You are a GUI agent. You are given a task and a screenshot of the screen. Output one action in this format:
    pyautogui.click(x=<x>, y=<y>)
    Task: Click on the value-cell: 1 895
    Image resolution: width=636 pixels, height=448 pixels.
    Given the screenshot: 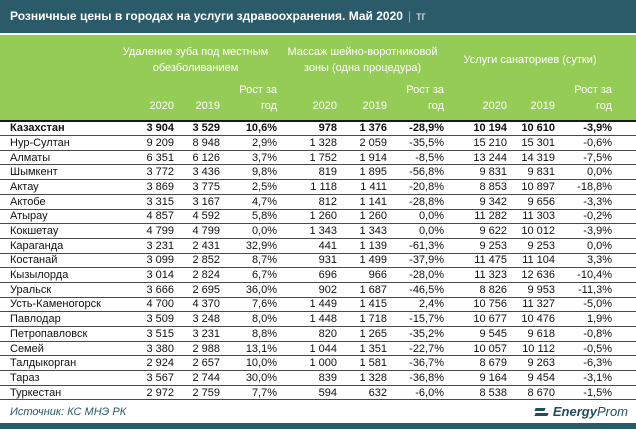 What is the action you would take?
    pyautogui.click(x=364, y=172)
    